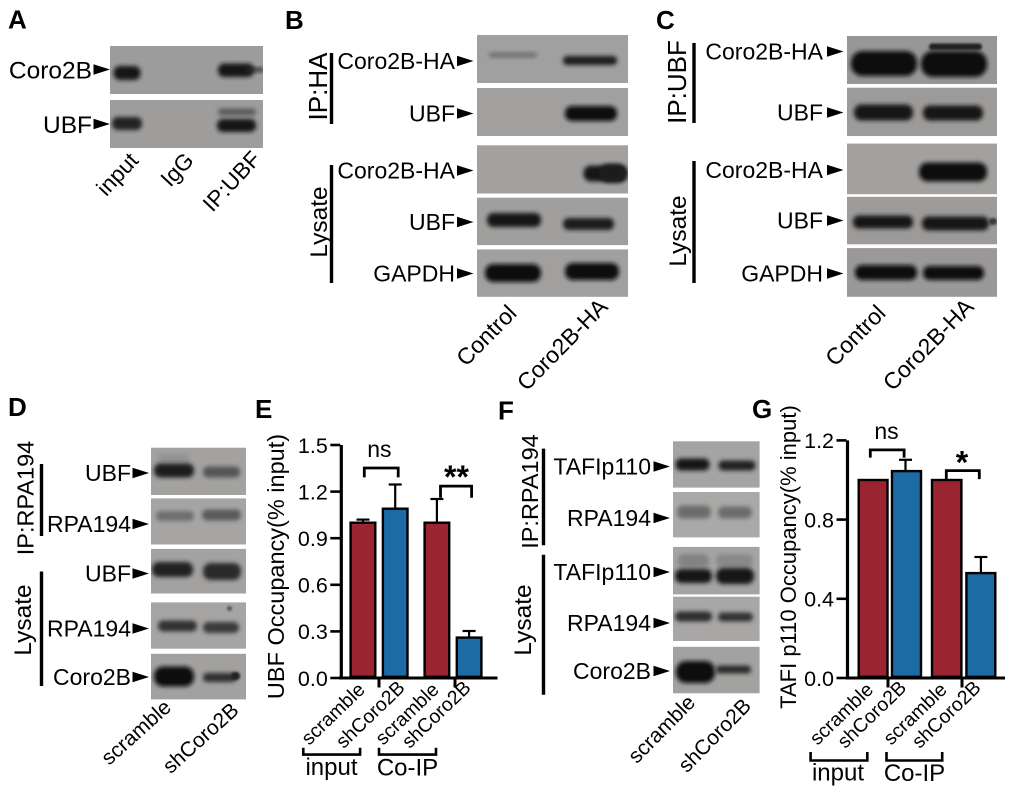 The height and width of the screenshot is (794, 1010). I want to click on svg-text: C, so click(665, 20).